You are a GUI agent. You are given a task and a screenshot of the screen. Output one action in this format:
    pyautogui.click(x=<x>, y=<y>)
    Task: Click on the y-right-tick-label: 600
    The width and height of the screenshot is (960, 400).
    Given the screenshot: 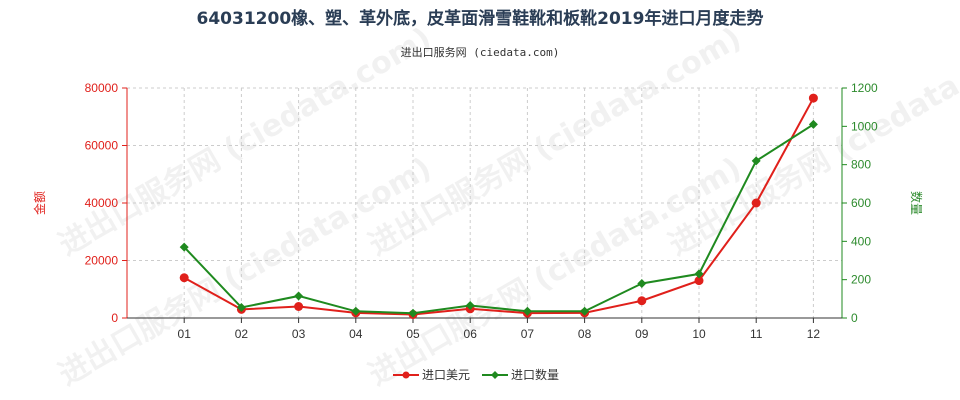 What is the action you would take?
    pyautogui.click(x=861, y=203)
    